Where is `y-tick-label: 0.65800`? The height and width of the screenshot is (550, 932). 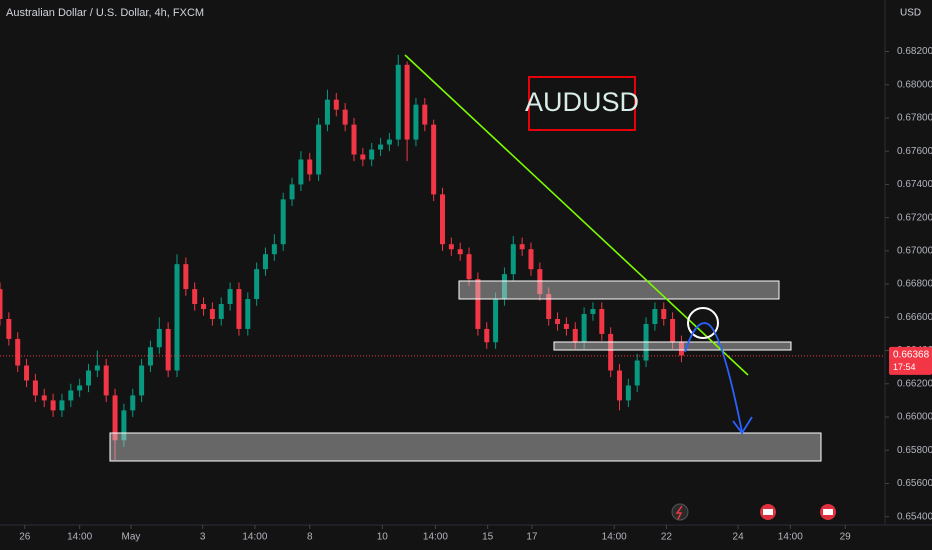 y-tick-label: 0.65800 is located at coordinates (914, 450).